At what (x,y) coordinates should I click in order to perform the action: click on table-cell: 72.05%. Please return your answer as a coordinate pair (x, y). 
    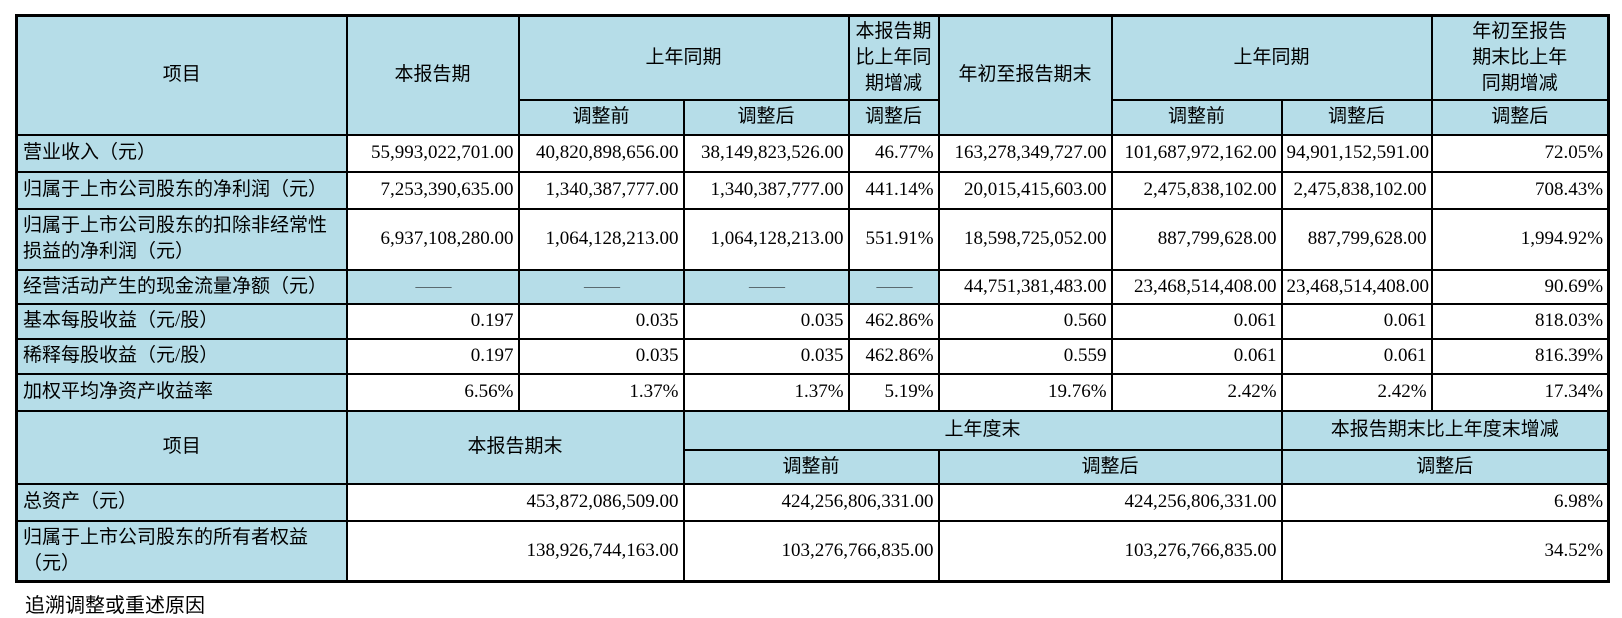
    Looking at the image, I should click on (1520, 153).